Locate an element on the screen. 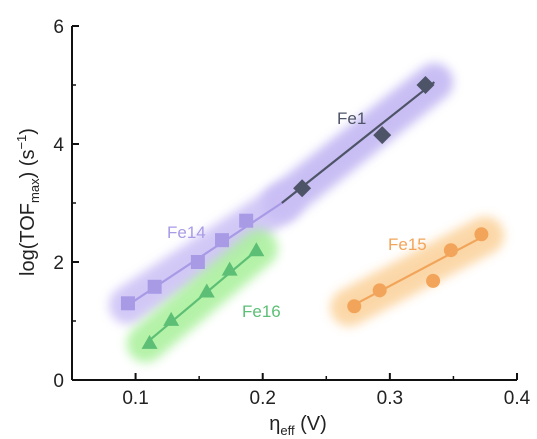  fe1-fit-line is located at coordinates (358, 142).